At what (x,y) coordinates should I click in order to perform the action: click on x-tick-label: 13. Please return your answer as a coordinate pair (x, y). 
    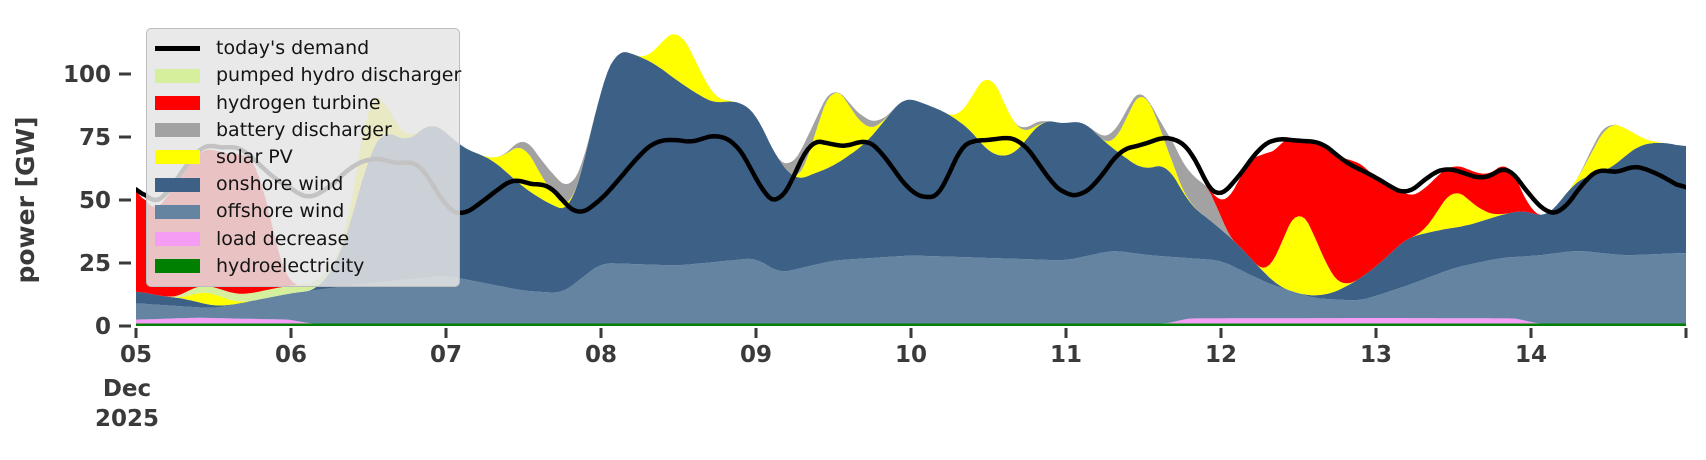
    Looking at the image, I should click on (1376, 355).